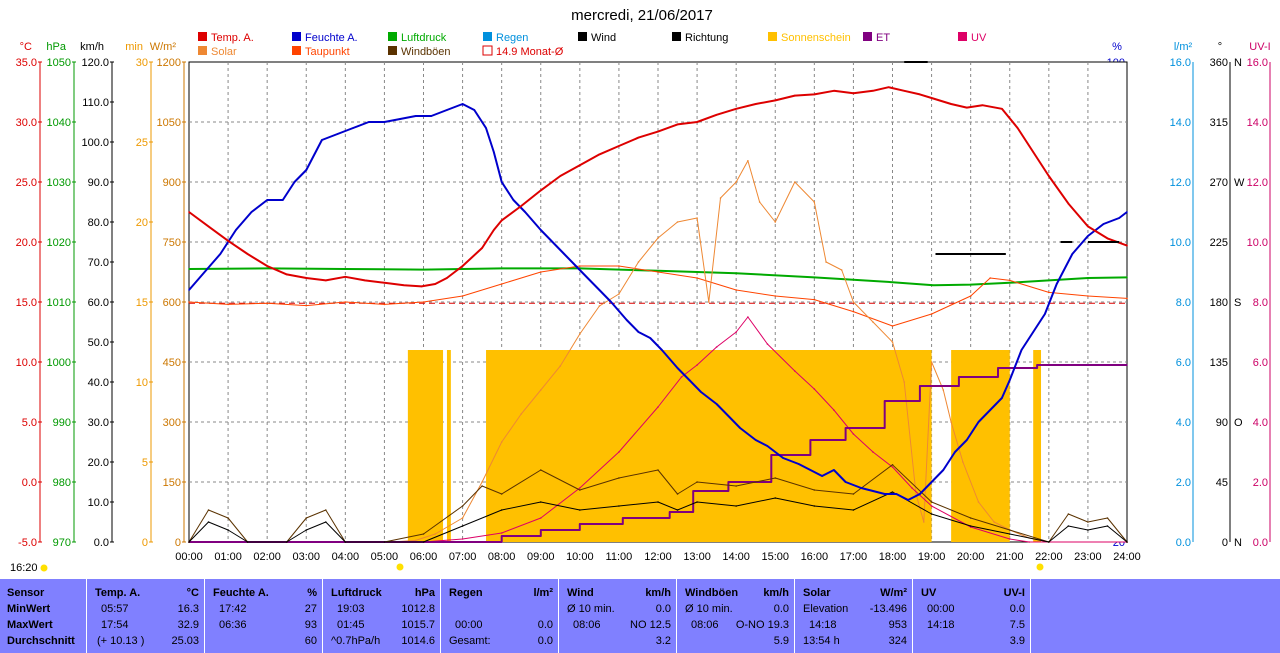 The height and width of the screenshot is (653, 1280). I want to click on left-axis-tick-label: 970, so click(62, 543).